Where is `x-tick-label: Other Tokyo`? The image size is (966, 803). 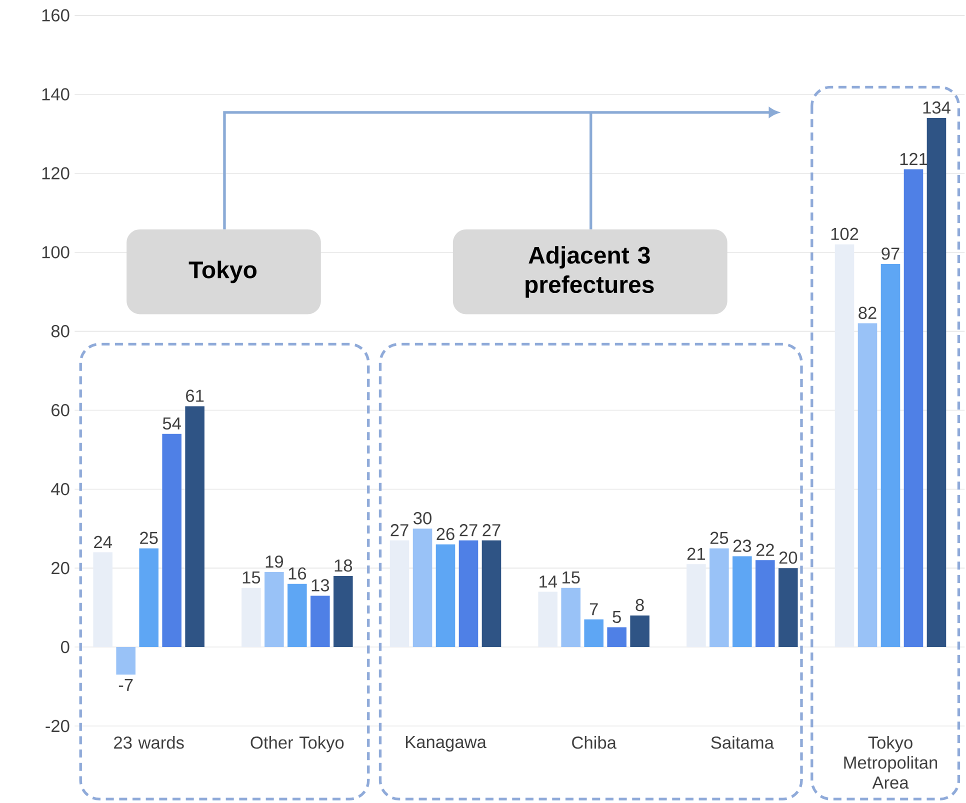 x-tick-label: Other Tokyo is located at coordinates (297, 744).